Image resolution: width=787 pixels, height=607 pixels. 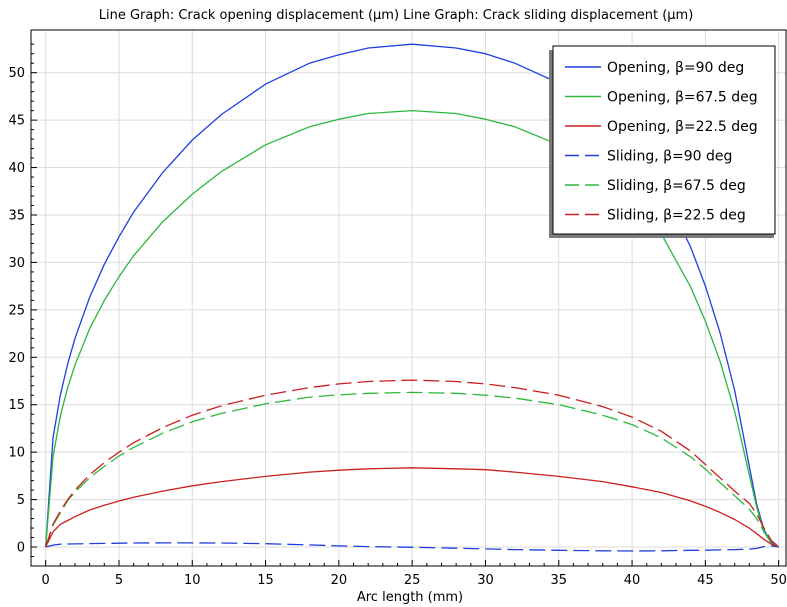 I want to click on y-tick-label: 10, so click(x=16, y=453).